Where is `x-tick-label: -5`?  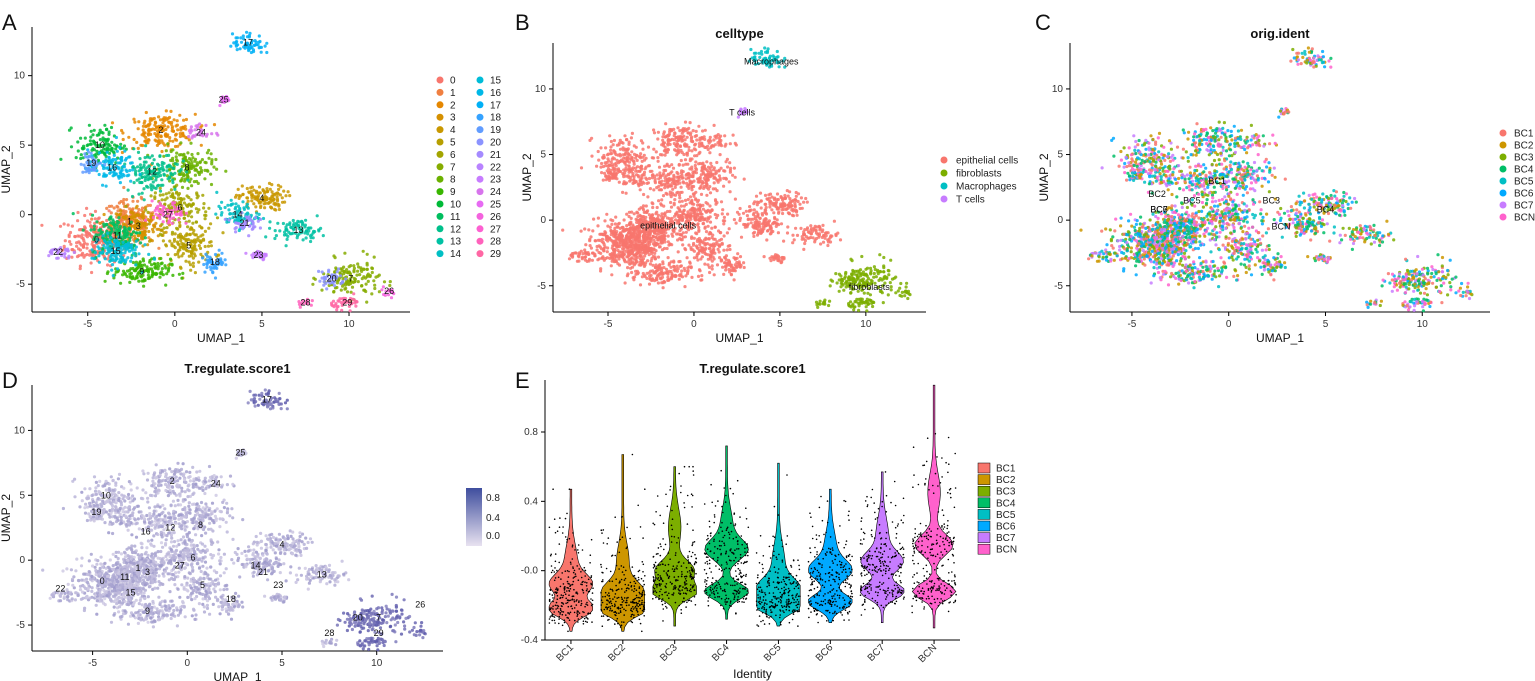 x-tick-label: -5 is located at coordinates (608, 324).